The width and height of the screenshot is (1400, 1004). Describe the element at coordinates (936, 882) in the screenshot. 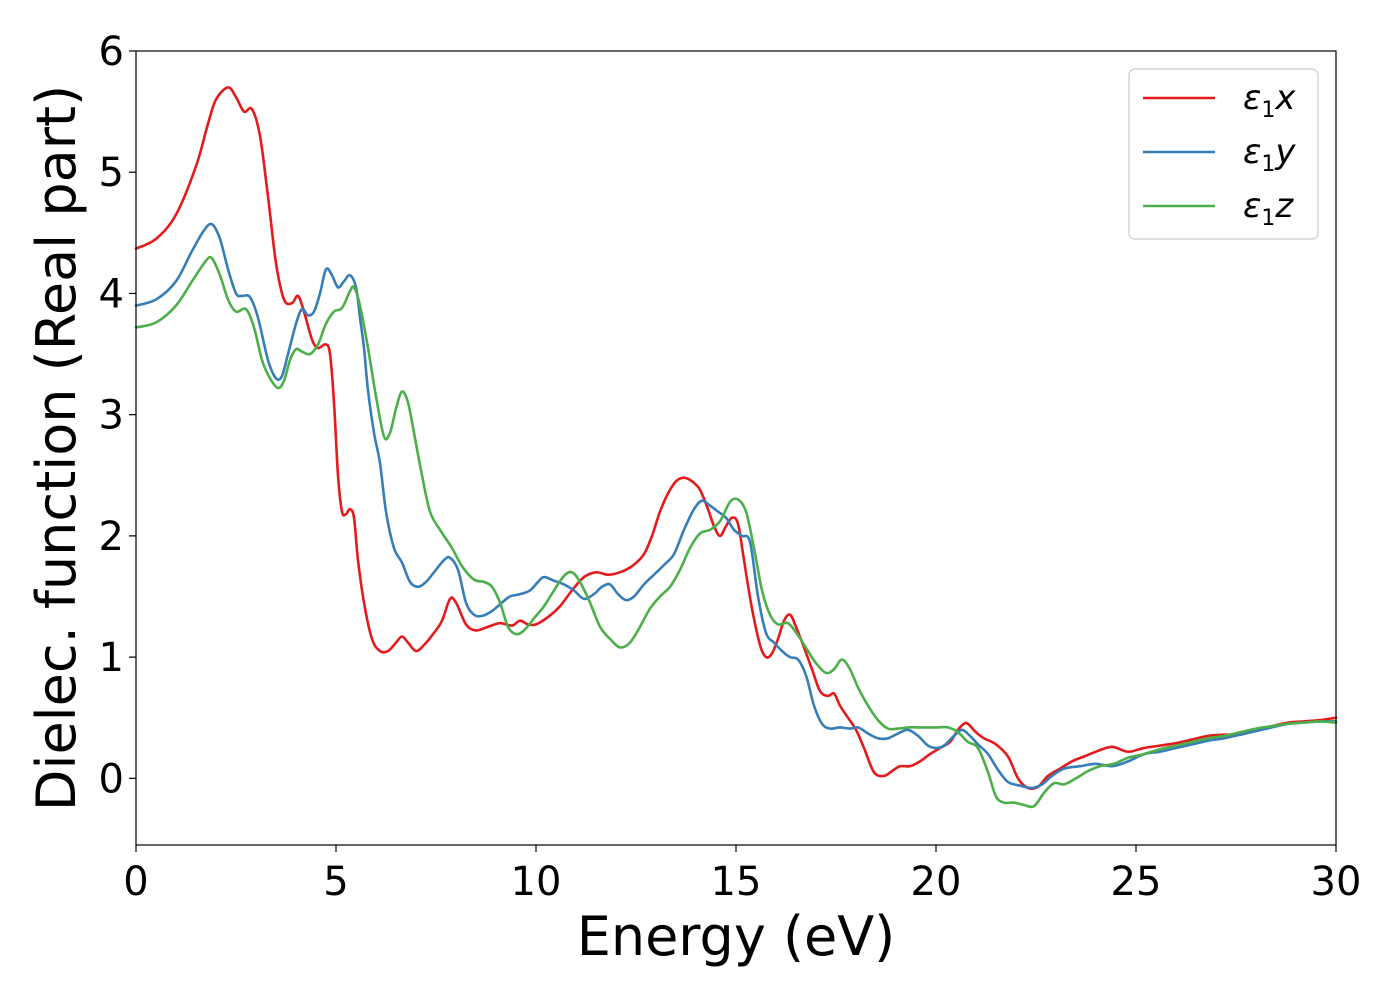

I see `x-tick-label: 20` at that location.